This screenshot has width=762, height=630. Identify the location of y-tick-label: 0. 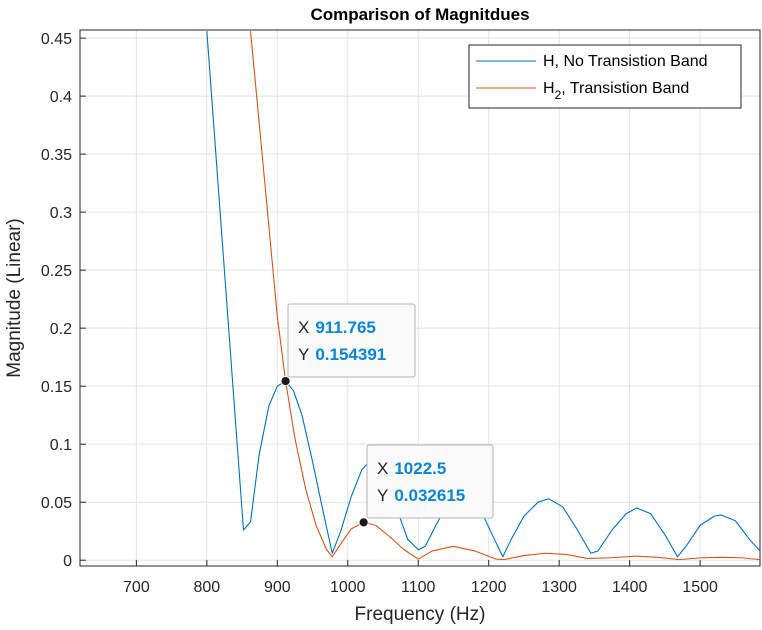
(67, 561).